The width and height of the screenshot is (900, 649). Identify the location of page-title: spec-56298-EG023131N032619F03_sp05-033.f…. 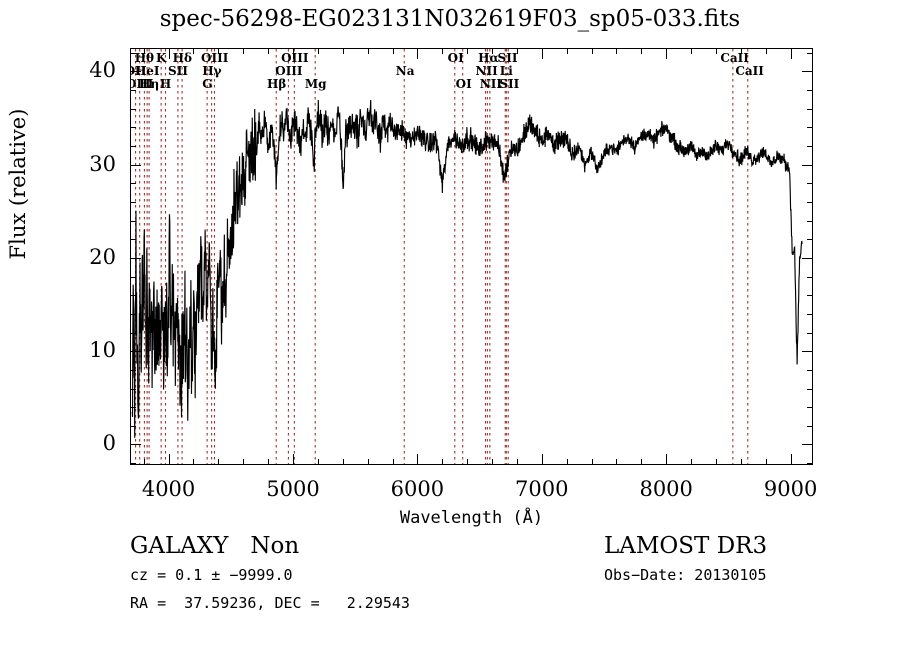
(450, 19).